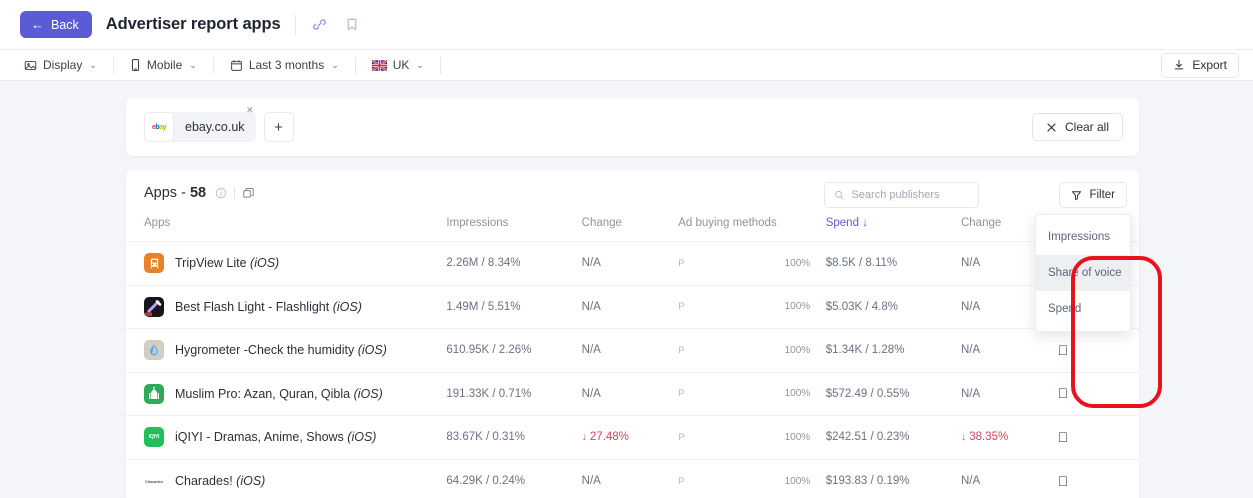 This screenshot has width=1253, height=498. What do you see at coordinates (63, 65) in the screenshot?
I see `filter-display-label: Display` at bounding box center [63, 65].